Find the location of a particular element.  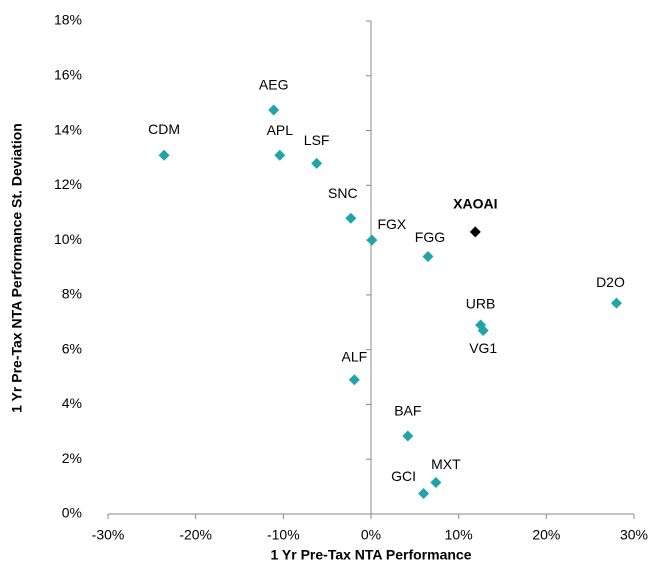

point-label: APL is located at coordinates (280, 130).